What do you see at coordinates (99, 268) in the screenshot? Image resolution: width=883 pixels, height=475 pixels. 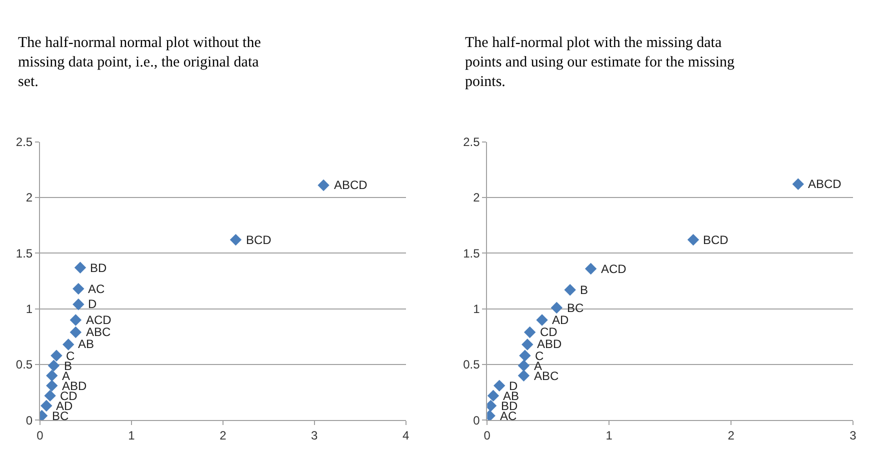 I see `annotation: BD` at bounding box center [99, 268].